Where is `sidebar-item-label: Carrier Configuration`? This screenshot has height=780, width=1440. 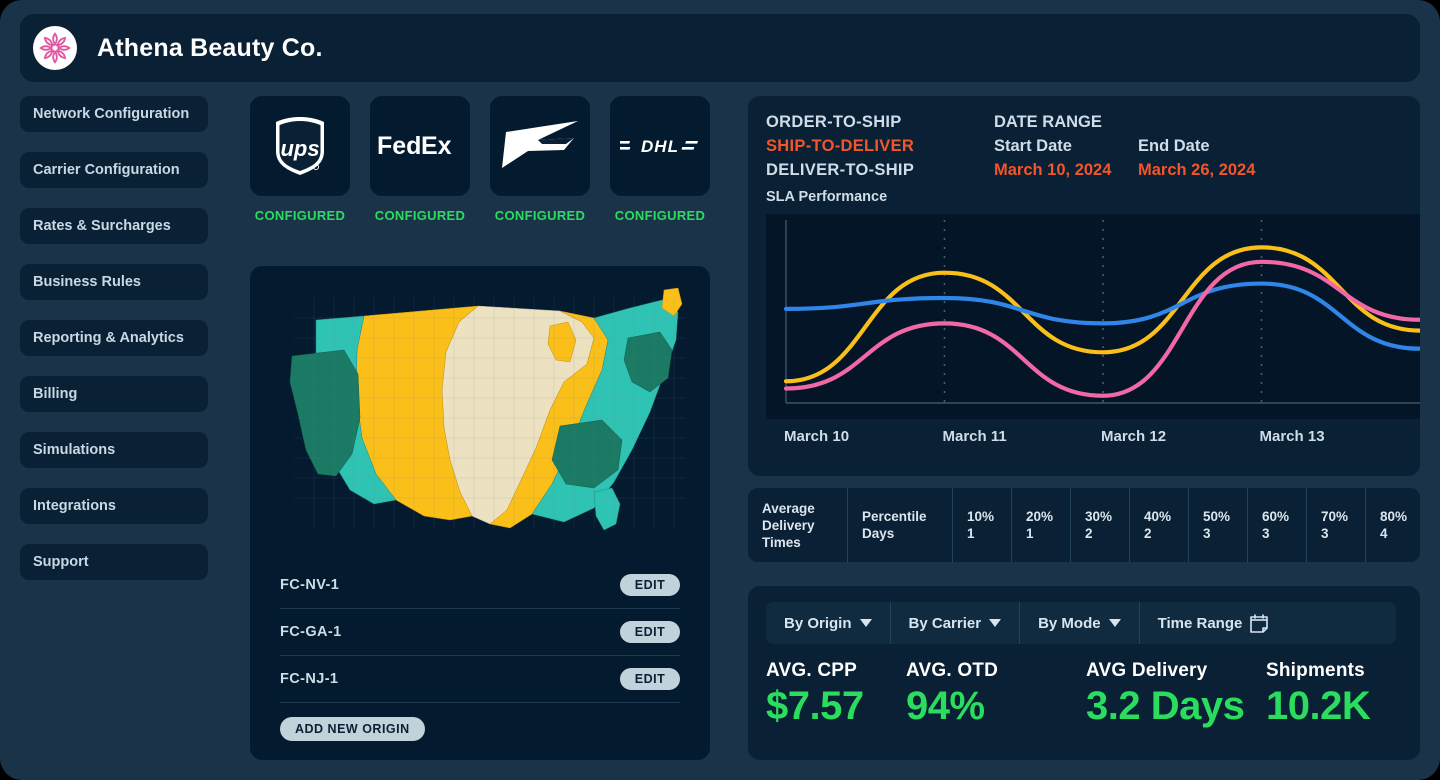 sidebar-item-label: Carrier Configuration is located at coordinates (106, 170).